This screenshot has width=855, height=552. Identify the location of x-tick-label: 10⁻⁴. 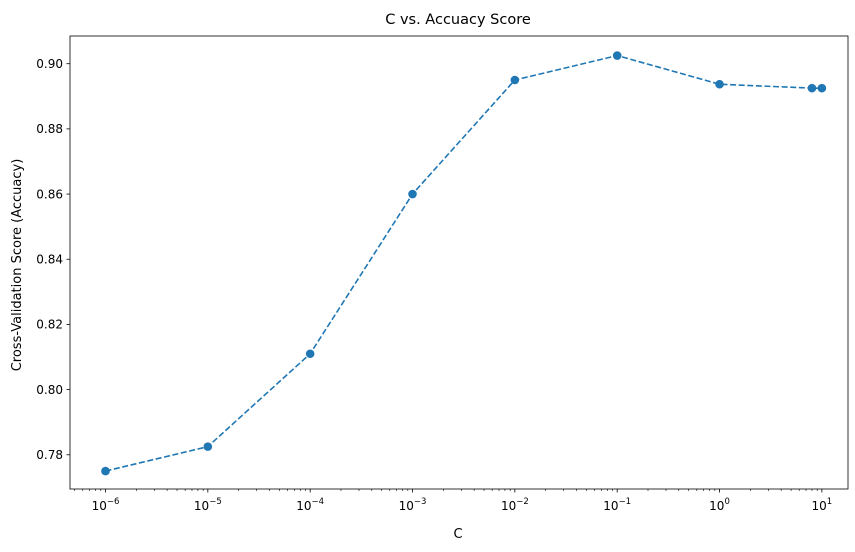
(310, 505).